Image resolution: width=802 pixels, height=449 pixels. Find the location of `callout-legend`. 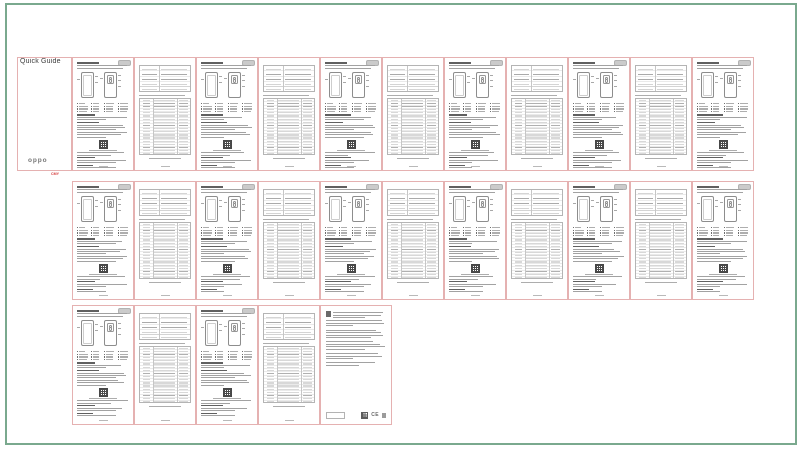

callout-legend is located at coordinates (227, 108).